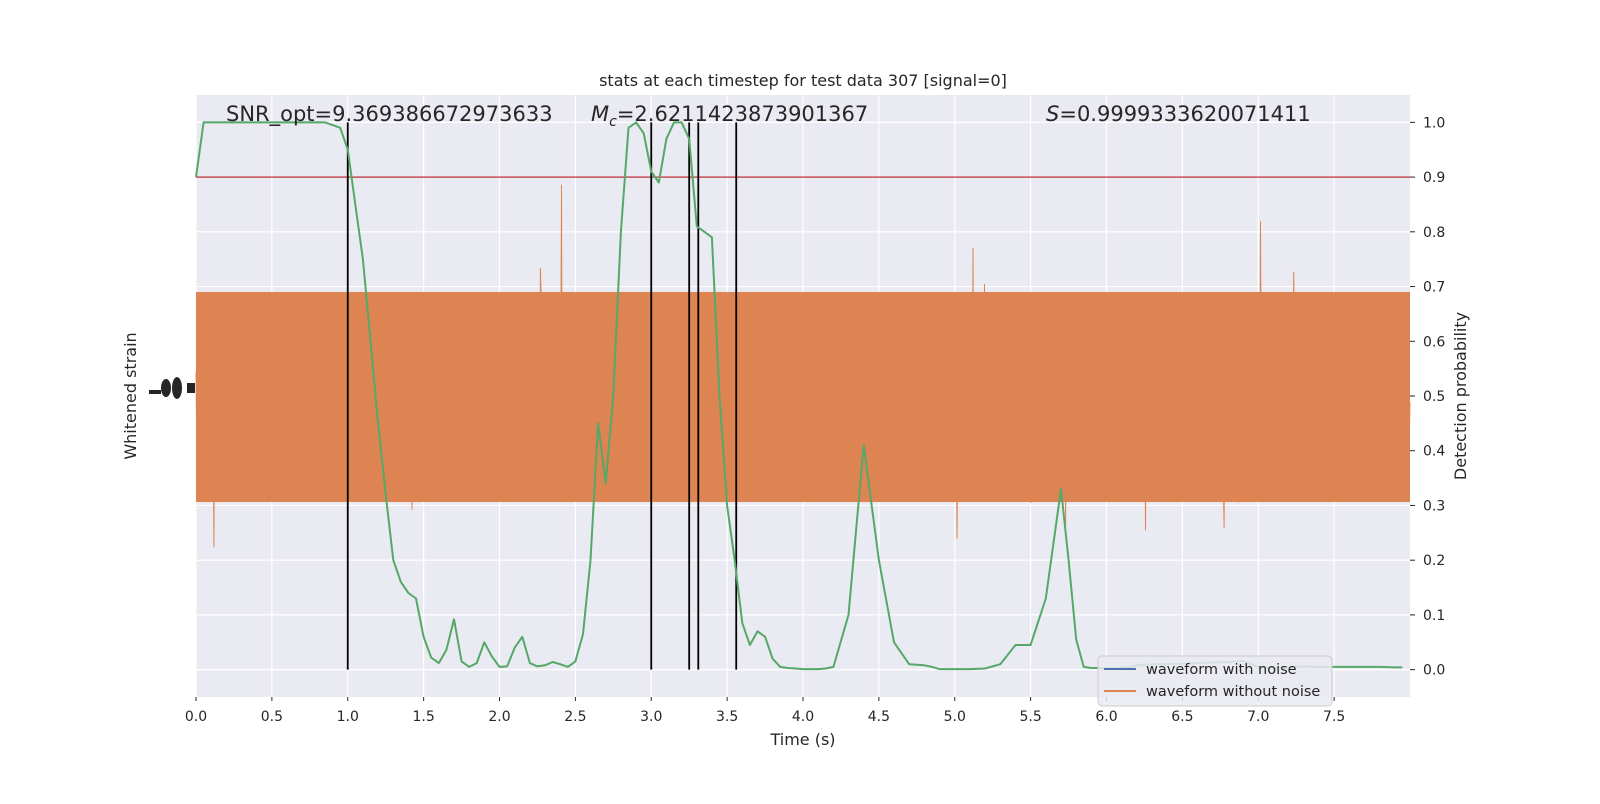 The image size is (1600, 804). Describe the element at coordinates (389, 114) in the screenshot. I see `snr-annotation: SNR_opt=9.369386672973633` at that location.